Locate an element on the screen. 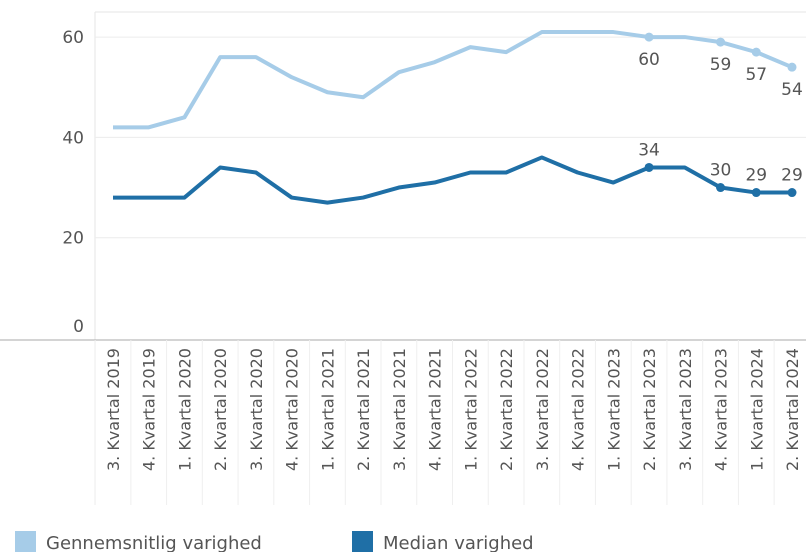 The width and height of the screenshot is (806, 552). x-tick-label: 4. Kvartal 2023 is located at coordinates (721, 409).